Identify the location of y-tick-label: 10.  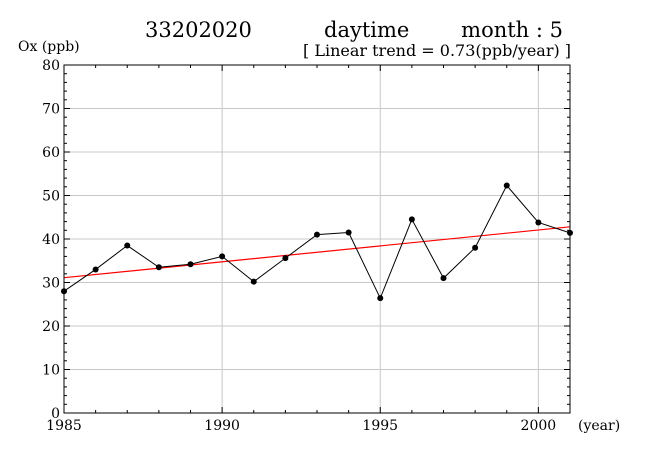
(51, 371).